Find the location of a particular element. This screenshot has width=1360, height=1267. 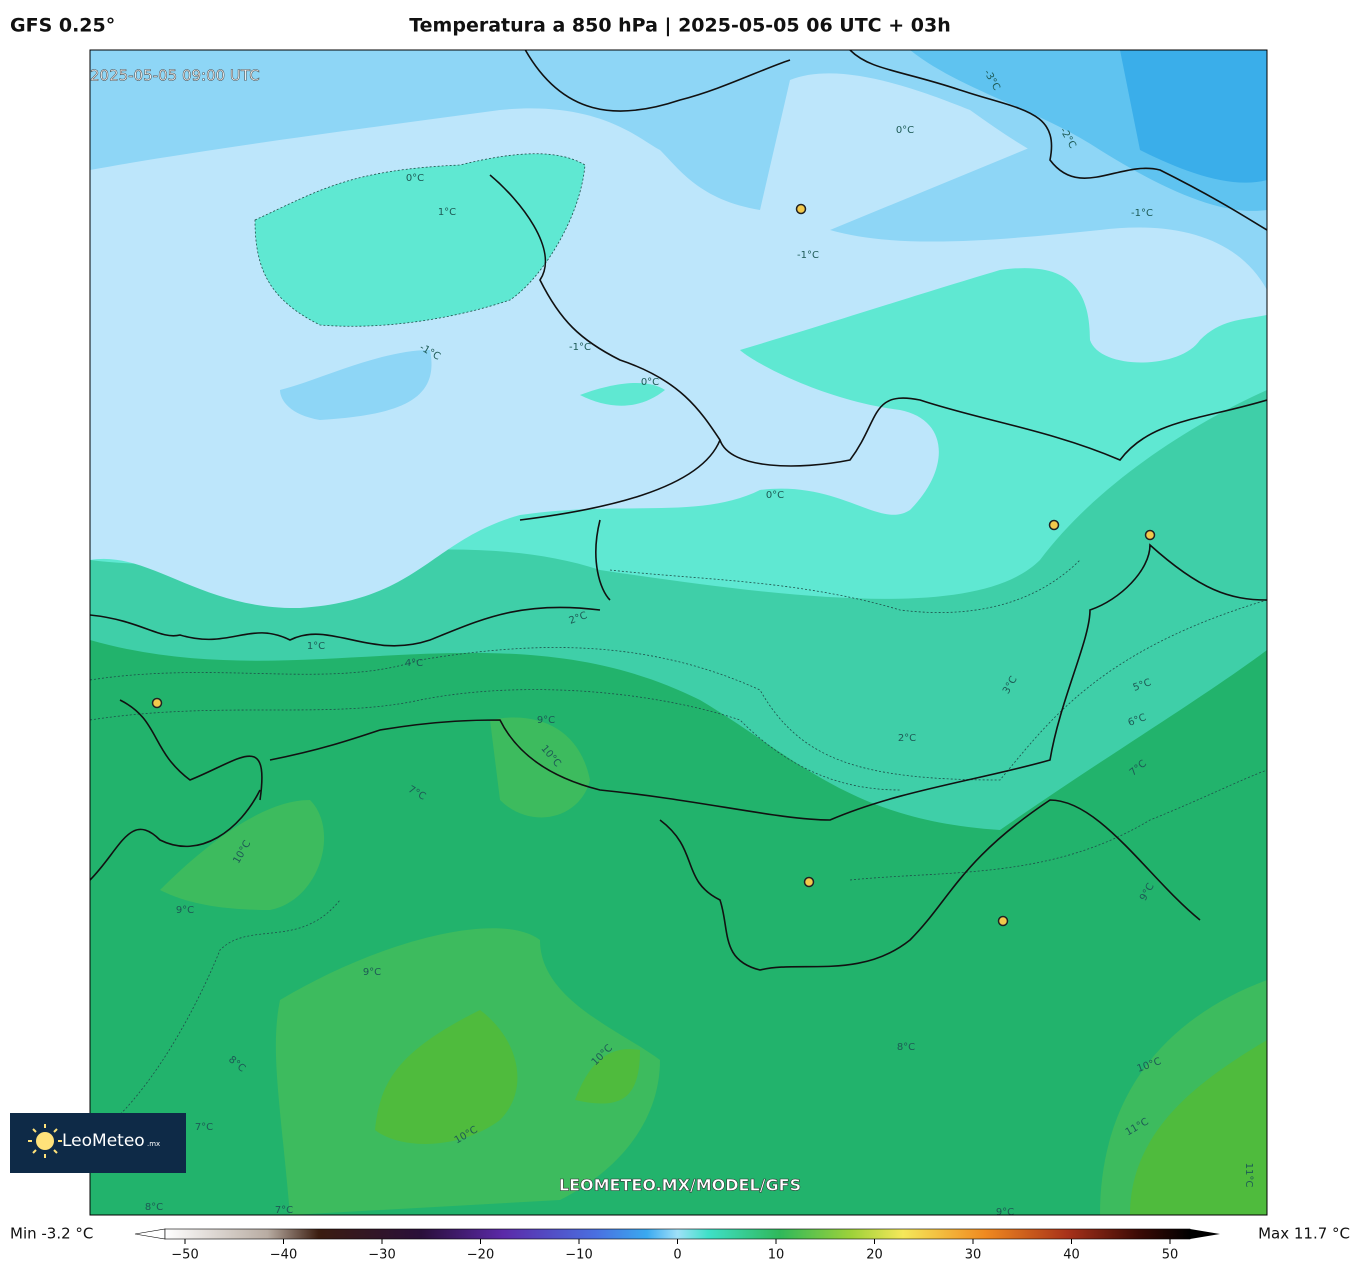

colorbar-tick-label: −40 is located at coordinates (283, 1255).